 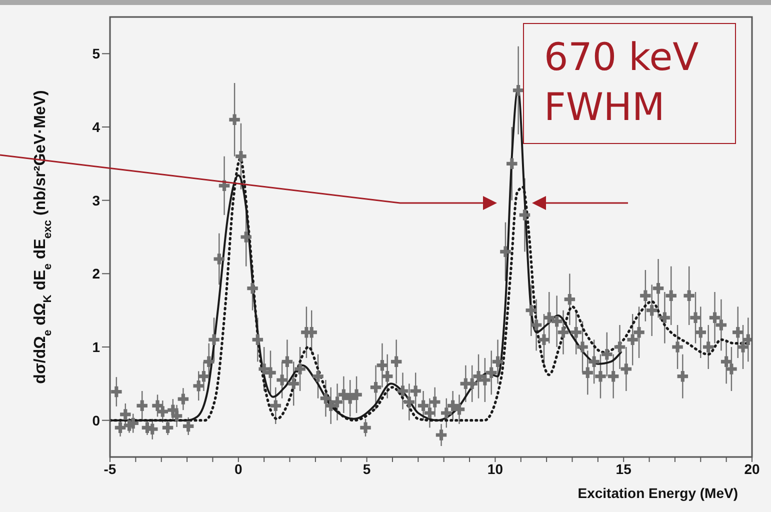 What do you see at coordinates (658, 493) in the screenshot?
I see `x-axis-title: Excitation Energy (MeV)` at bounding box center [658, 493].